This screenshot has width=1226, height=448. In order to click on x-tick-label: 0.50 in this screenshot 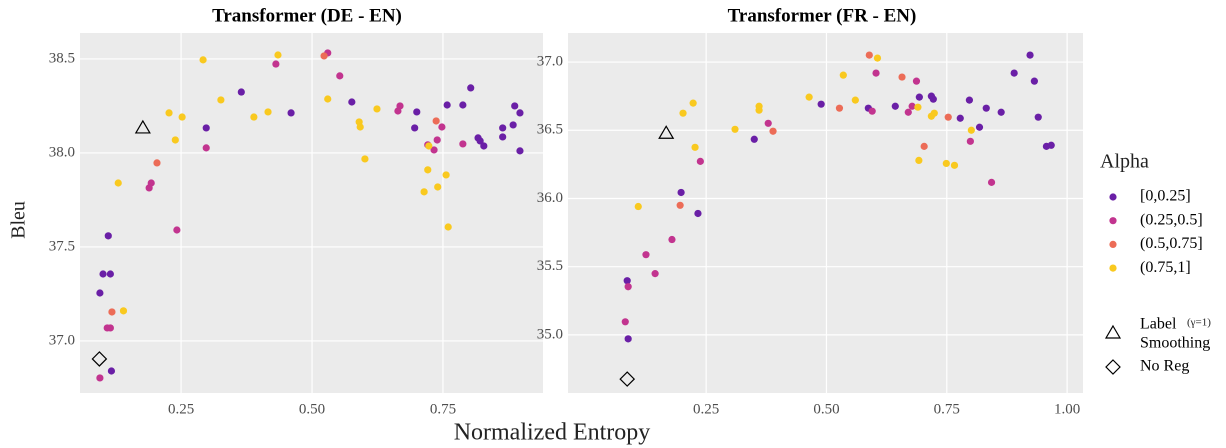, I will do `click(312, 409)`.